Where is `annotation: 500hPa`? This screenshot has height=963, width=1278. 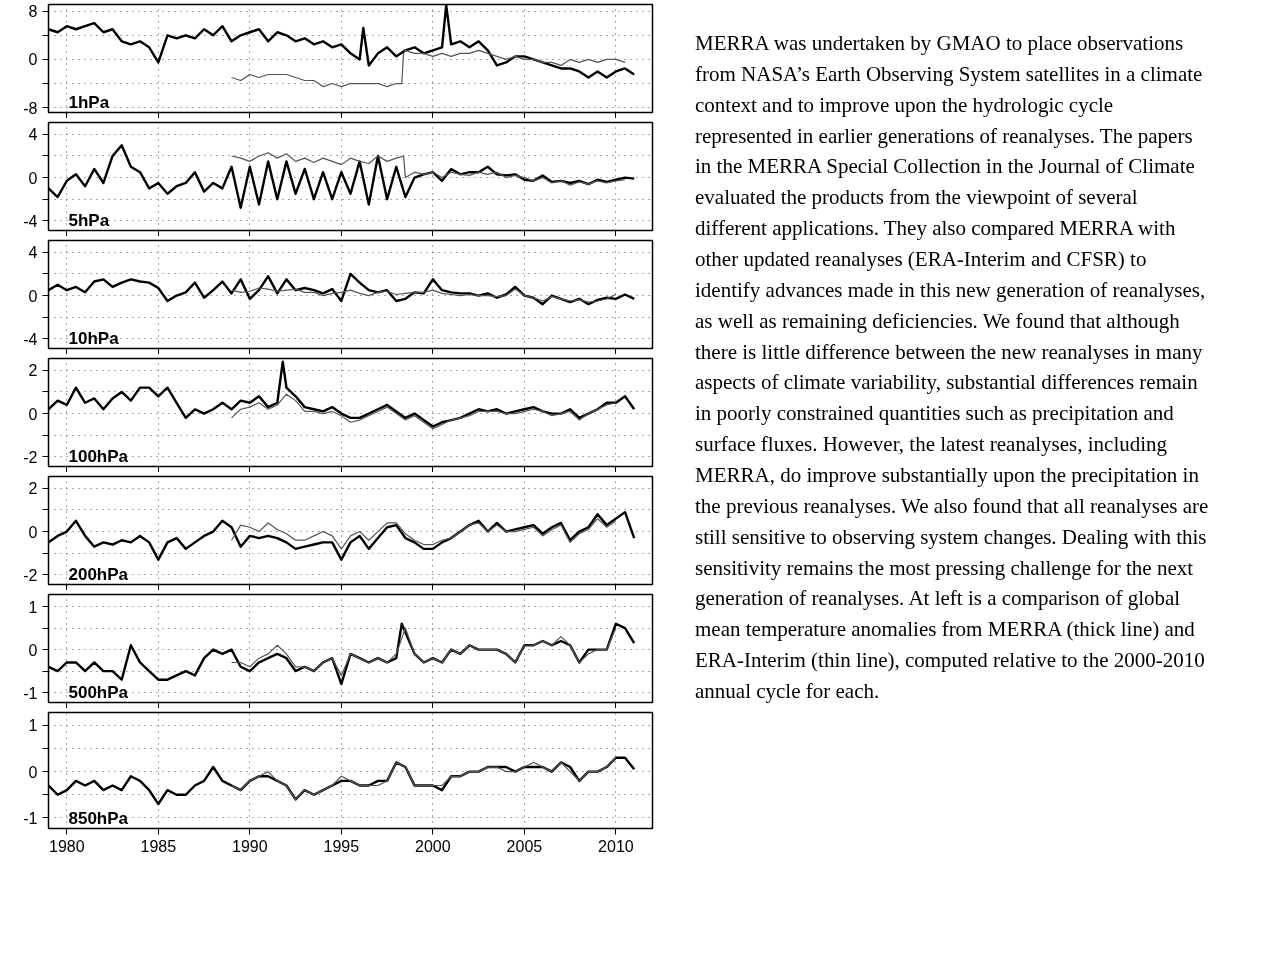
annotation: 500hPa is located at coordinates (98, 692).